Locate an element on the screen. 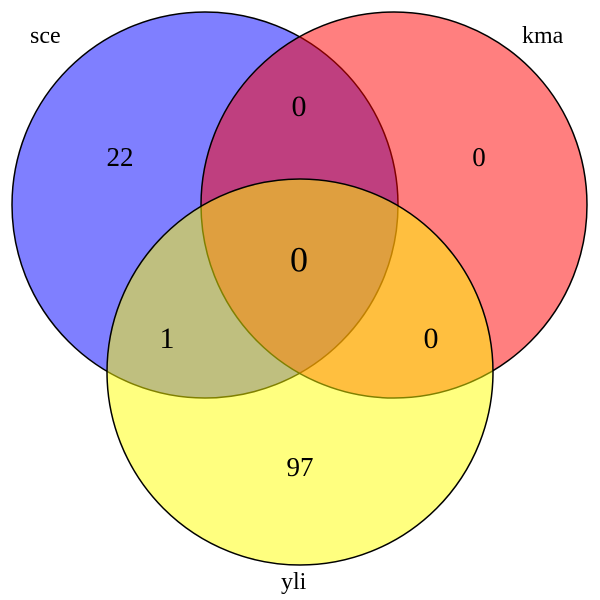 This screenshot has height=600, width=600. count-sce-yli: 1 is located at coordinates (167, 338).